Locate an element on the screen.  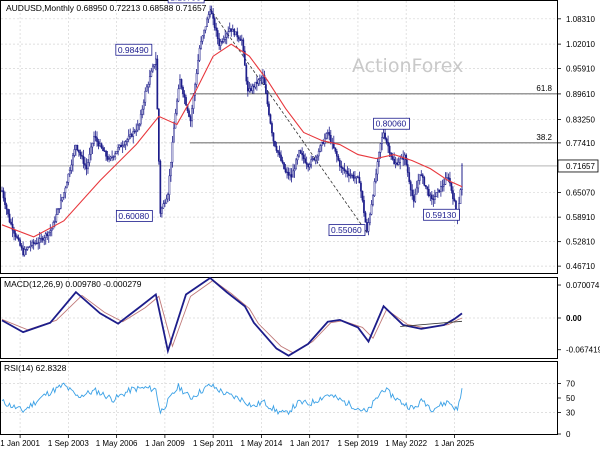
timeframe-label: Monthly is located at coordinates (59, 8).